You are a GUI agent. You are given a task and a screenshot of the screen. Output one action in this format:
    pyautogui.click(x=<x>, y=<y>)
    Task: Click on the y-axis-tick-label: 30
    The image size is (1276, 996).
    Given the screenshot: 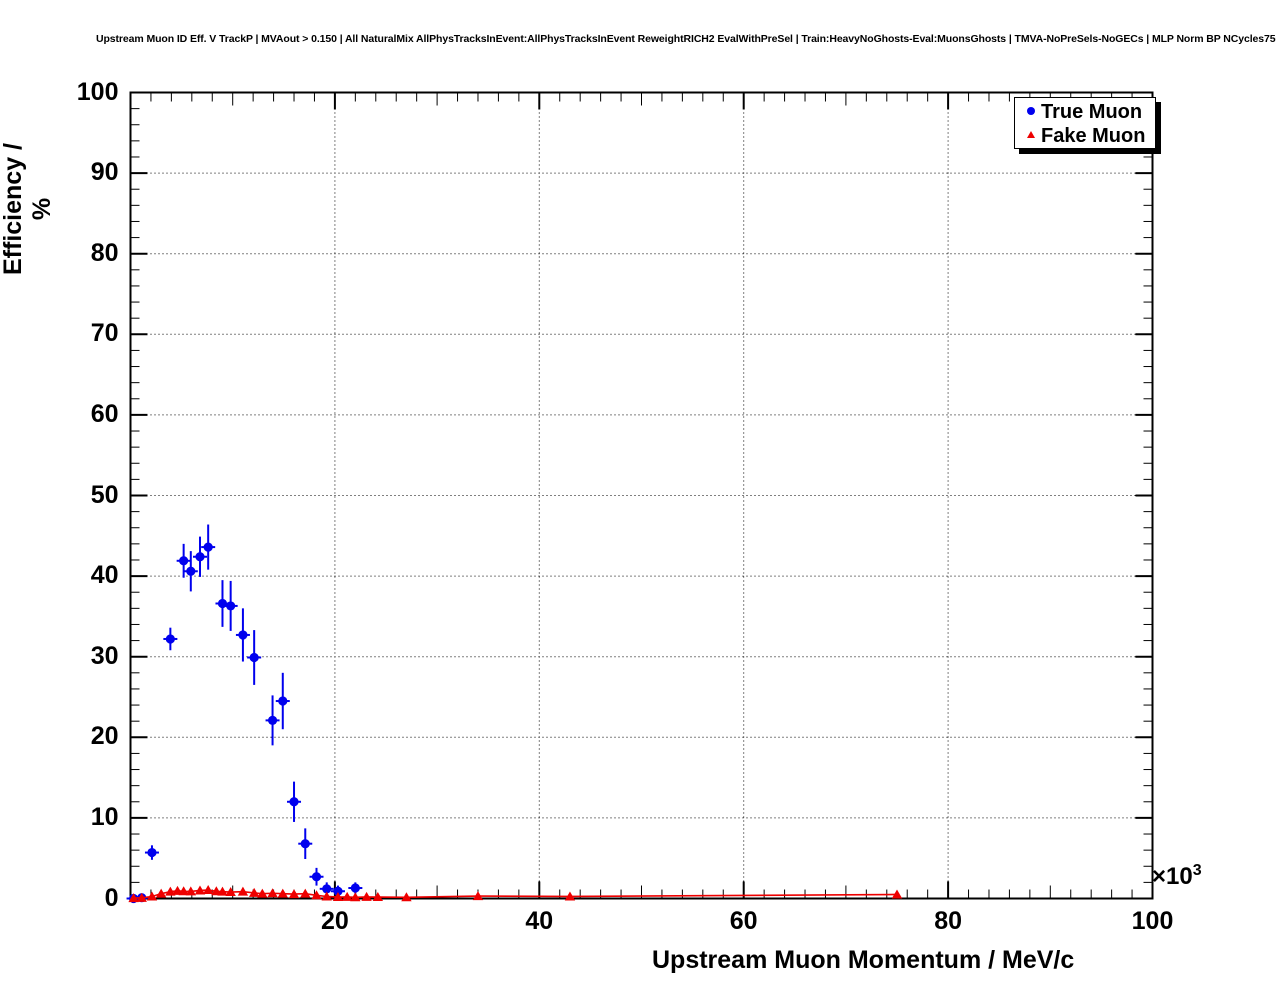 What is the action you would take?
    pyautogui.click(x=104, y=655)
    